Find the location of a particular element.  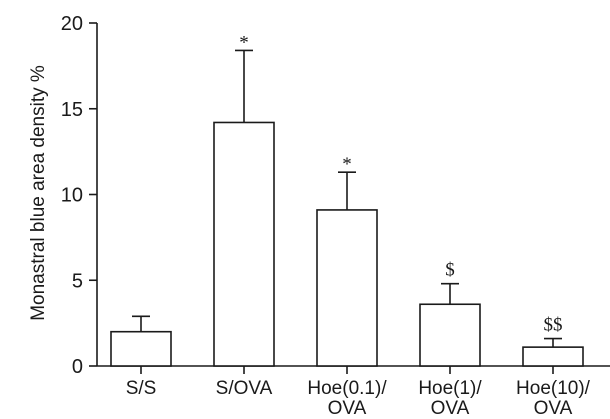

y-tick-label: 10 is located at coordinates (72, 196).